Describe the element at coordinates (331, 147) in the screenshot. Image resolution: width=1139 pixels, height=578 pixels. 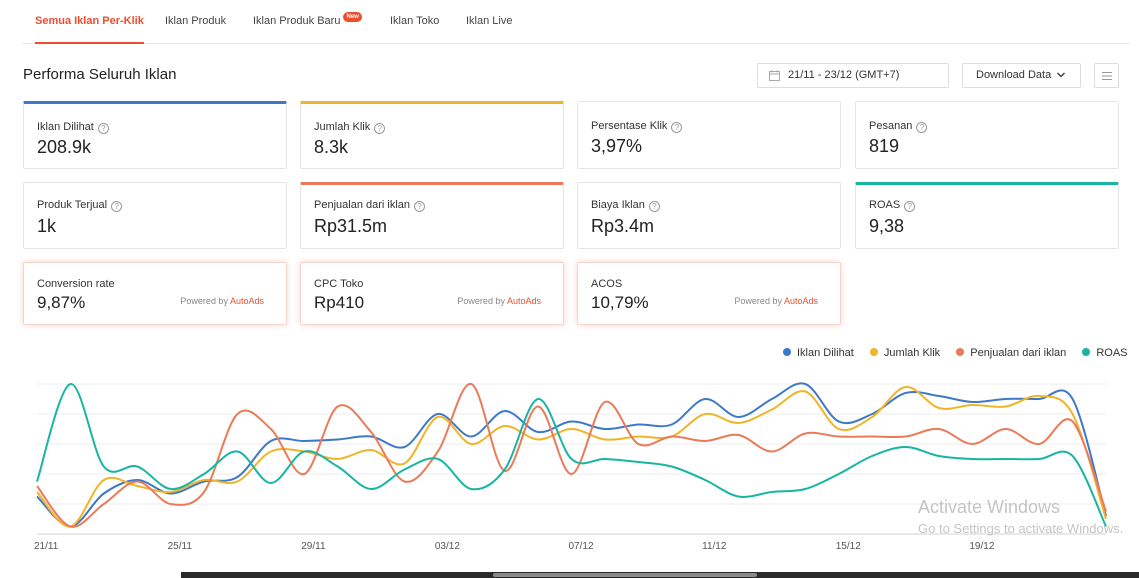
I see `metric-value: 8.3k` at that location.